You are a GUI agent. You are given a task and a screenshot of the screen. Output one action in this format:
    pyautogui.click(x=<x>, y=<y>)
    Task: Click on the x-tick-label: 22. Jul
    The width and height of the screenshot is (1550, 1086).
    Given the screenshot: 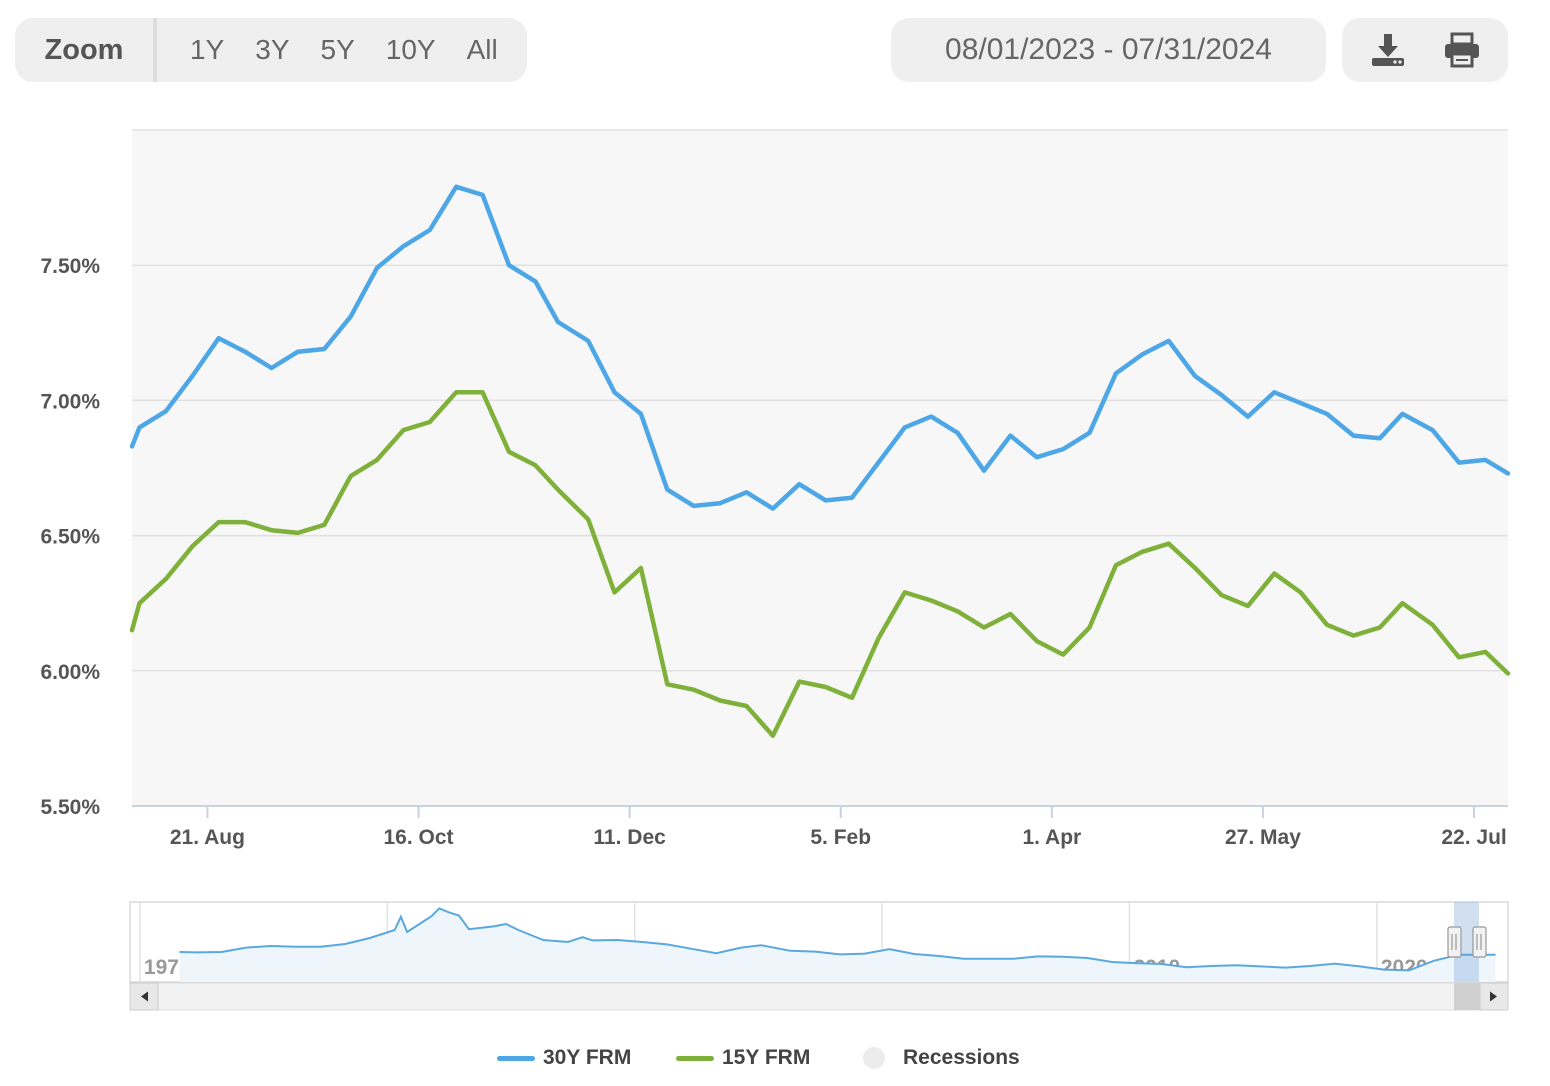 What is the action you would take?
    pyautogui.click(x=1473, y=837)
    